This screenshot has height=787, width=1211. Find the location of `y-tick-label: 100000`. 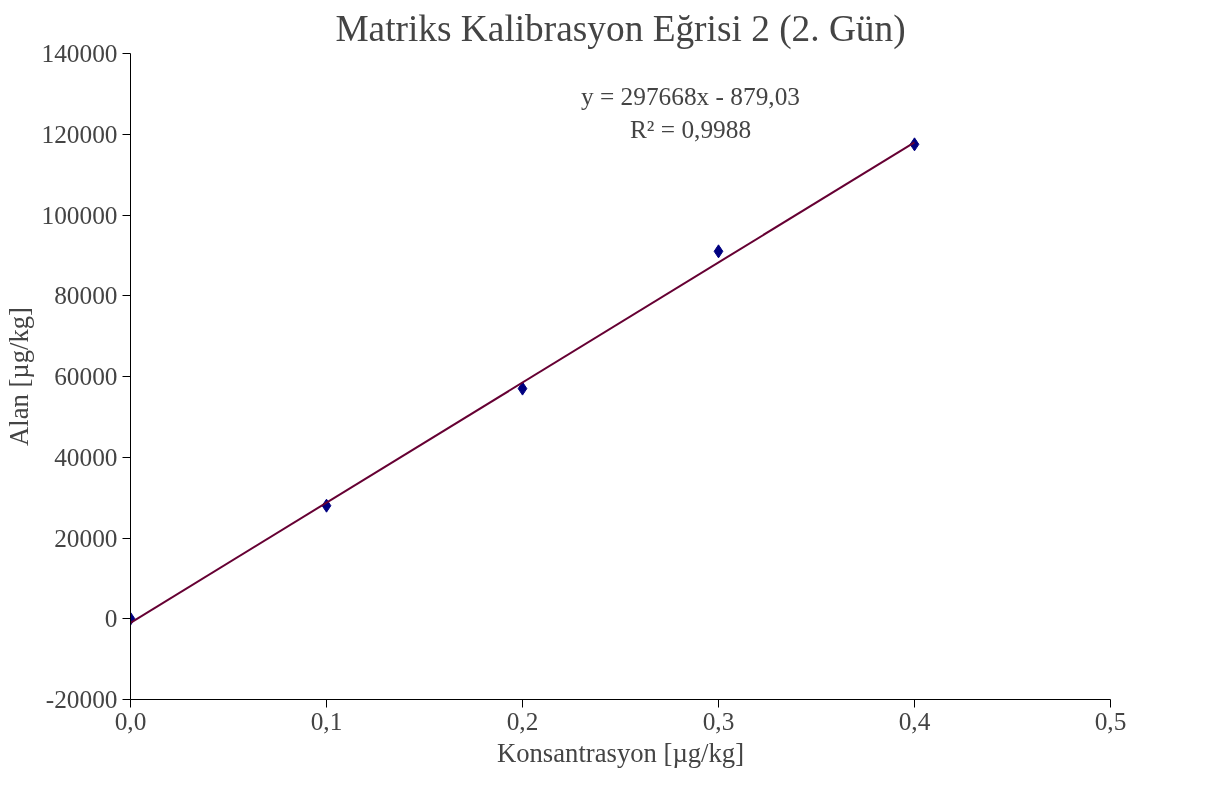

y-tick-label: 100000 is located at coordinates (79, 214).